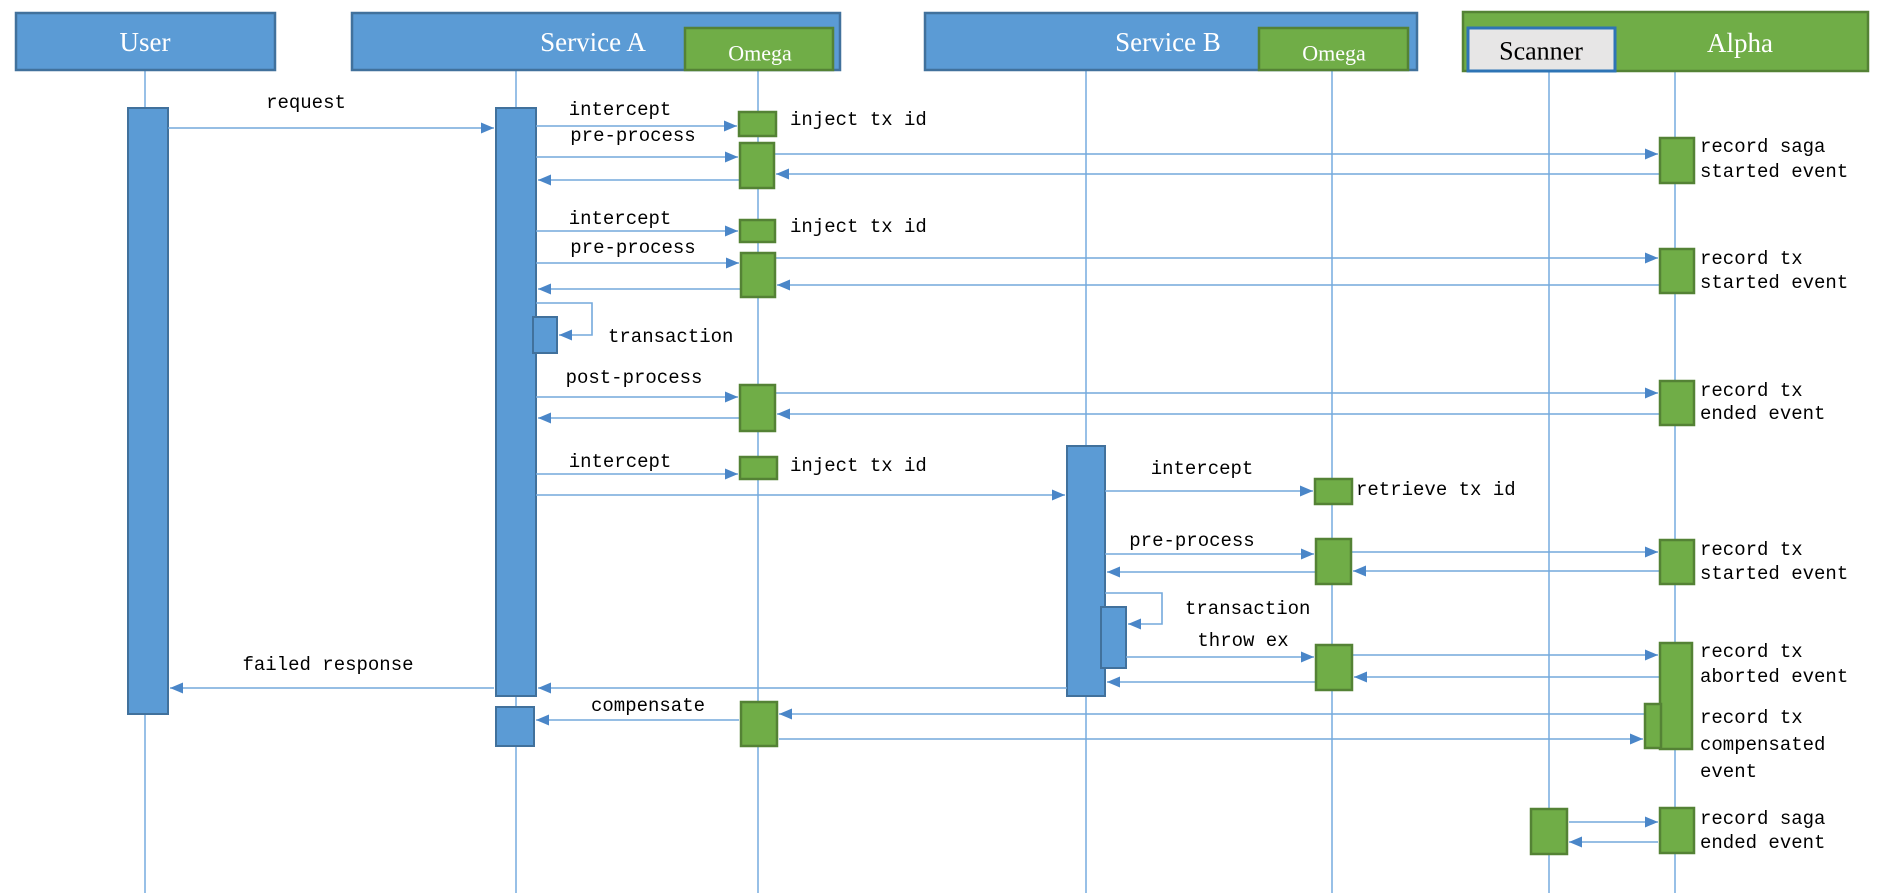 The image size is (1879, 893). What do you see at coordinates (785, 714) in the screenshot?
I see `compensate-command-line-arrowhead` at bounding box center [785, 714].